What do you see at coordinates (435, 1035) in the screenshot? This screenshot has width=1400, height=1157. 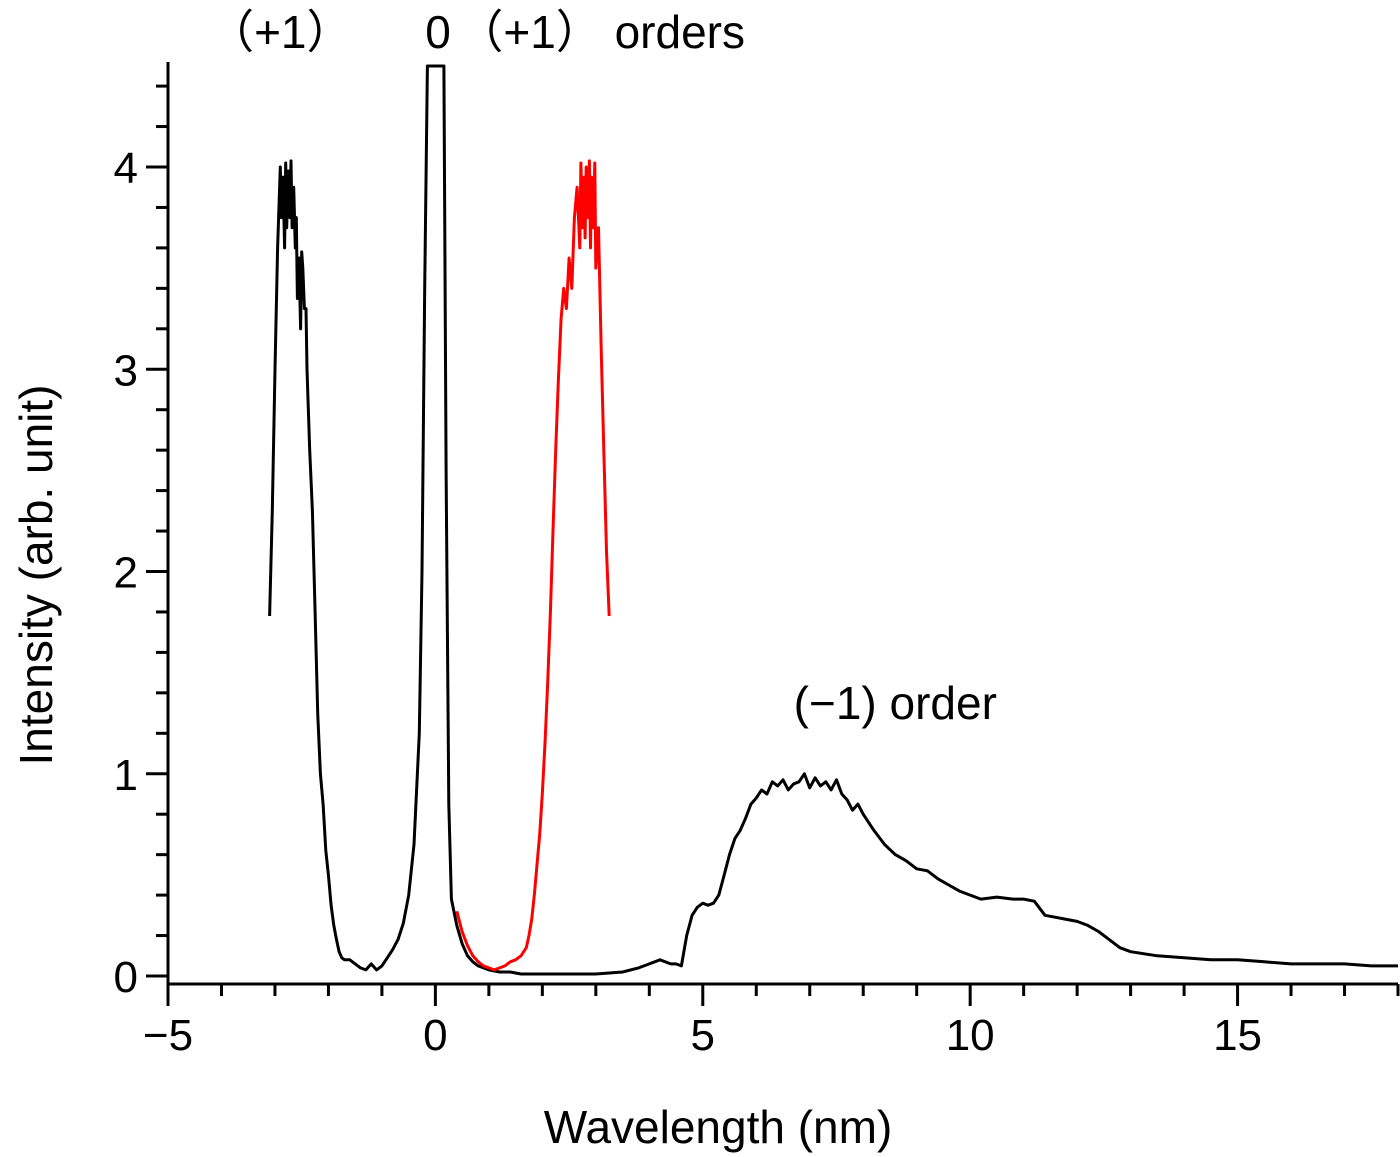 I see `x-tick-label: 0` at bounding box center [435, 1035].